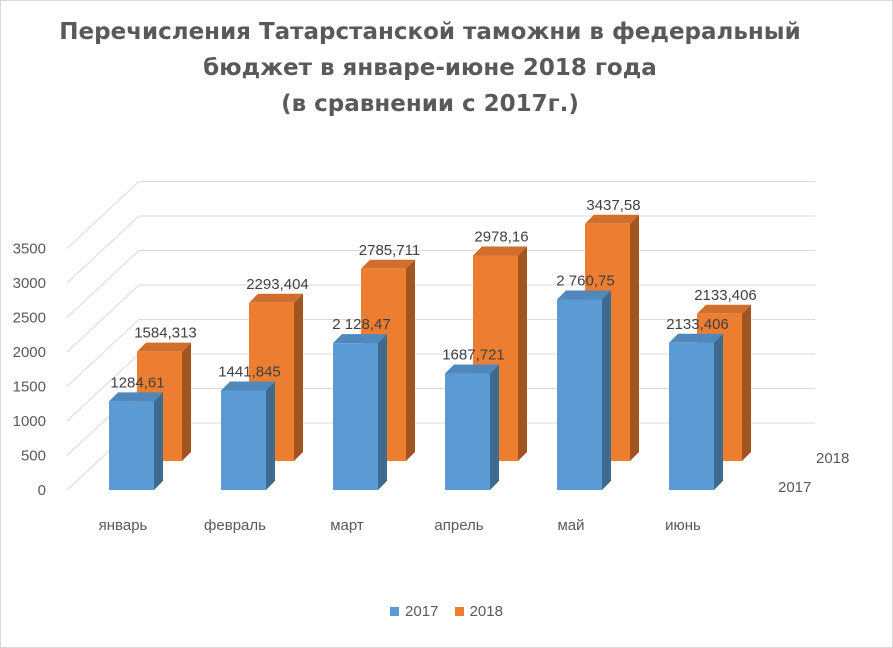  What do you see at coordinates (395, 611) in the screenshot?
I see `legend-swatch-2017` at bounding box center [395, 611].